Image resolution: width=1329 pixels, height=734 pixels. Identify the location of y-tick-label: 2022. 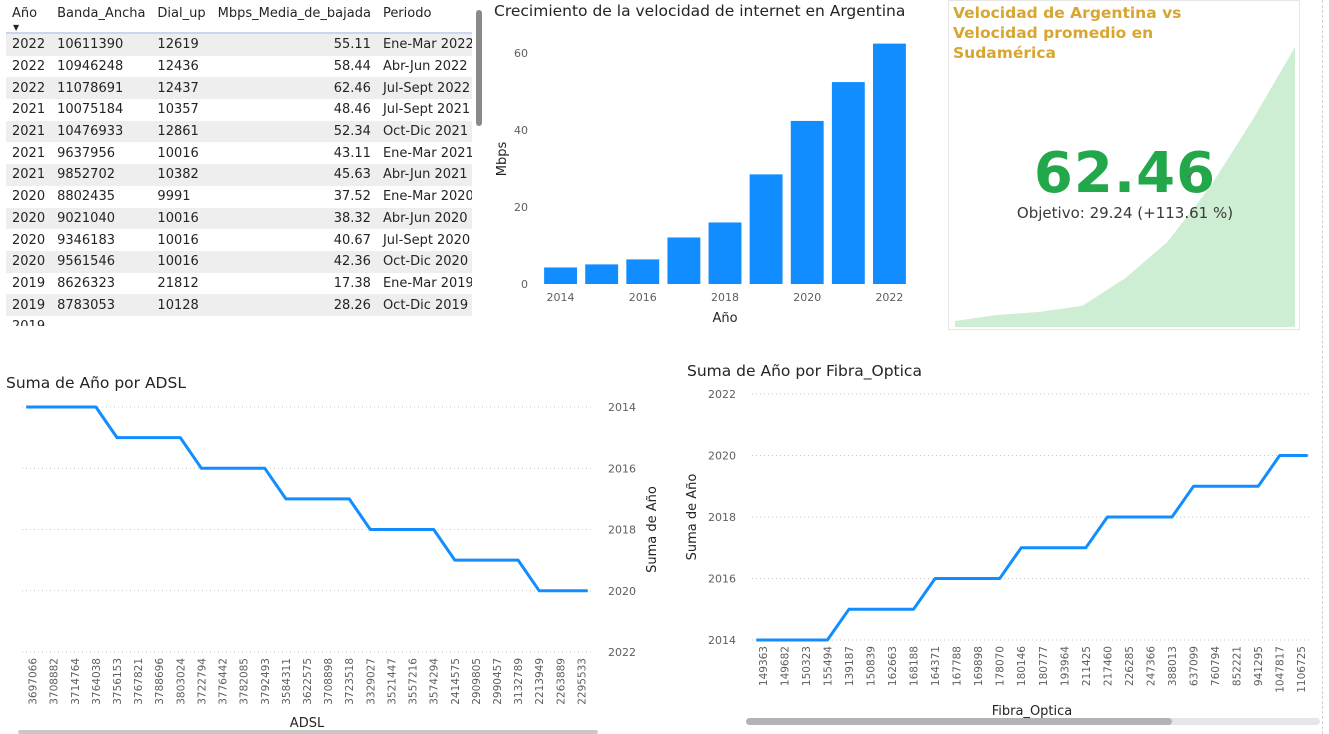
(722, 394).